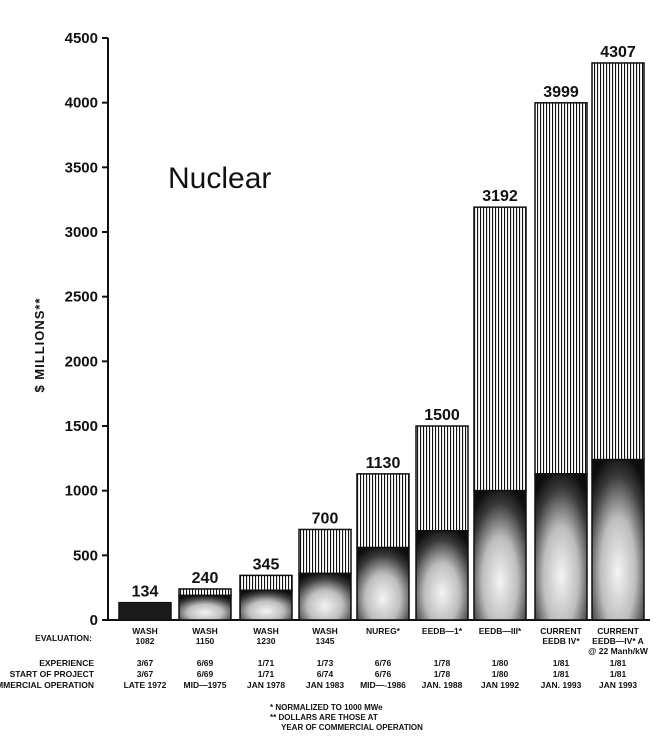 The height and width of the screenshot is (752, 668). What do you see at coordinates (145, 641) in the screenshot?
I see `category-label: 1082` at bounding box center [145, 641].